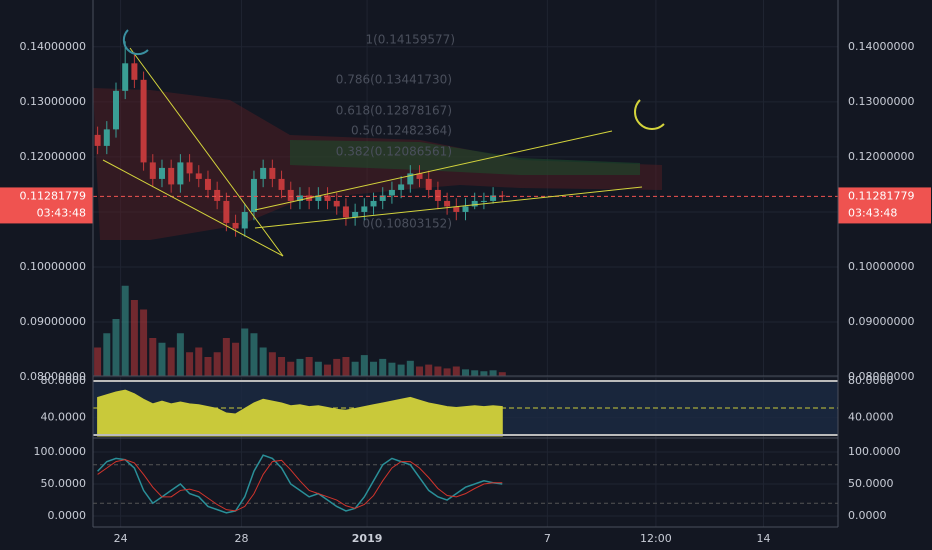  I want to click on y-tick-label-right: 0.13000000, so click(881, 101).